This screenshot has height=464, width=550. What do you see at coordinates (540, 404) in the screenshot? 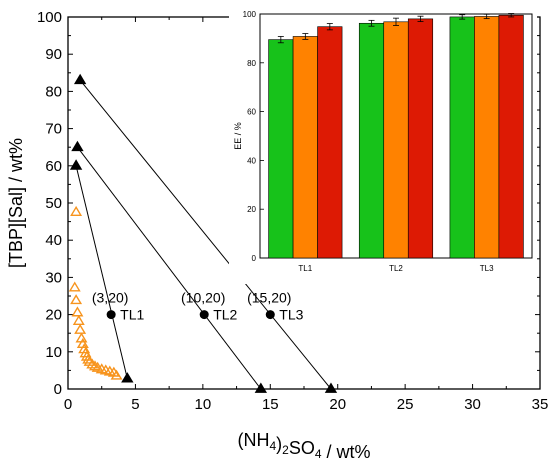
I see `x-tick-label: 35` at bounding box center [540, 404].